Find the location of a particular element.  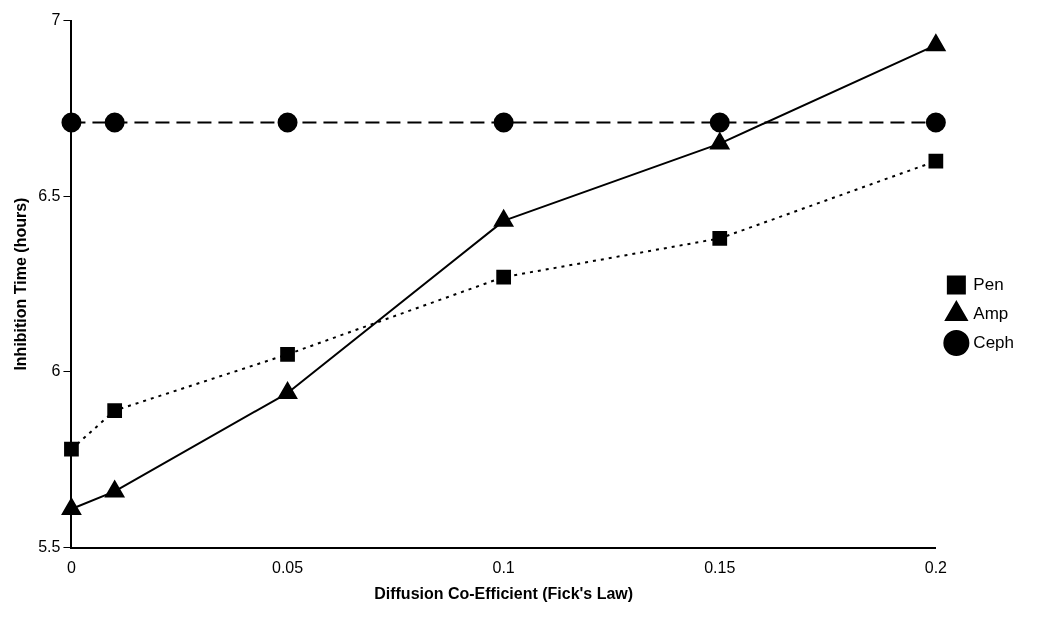

y-tick-label: 5.5 is located at coordinates (49, 547).